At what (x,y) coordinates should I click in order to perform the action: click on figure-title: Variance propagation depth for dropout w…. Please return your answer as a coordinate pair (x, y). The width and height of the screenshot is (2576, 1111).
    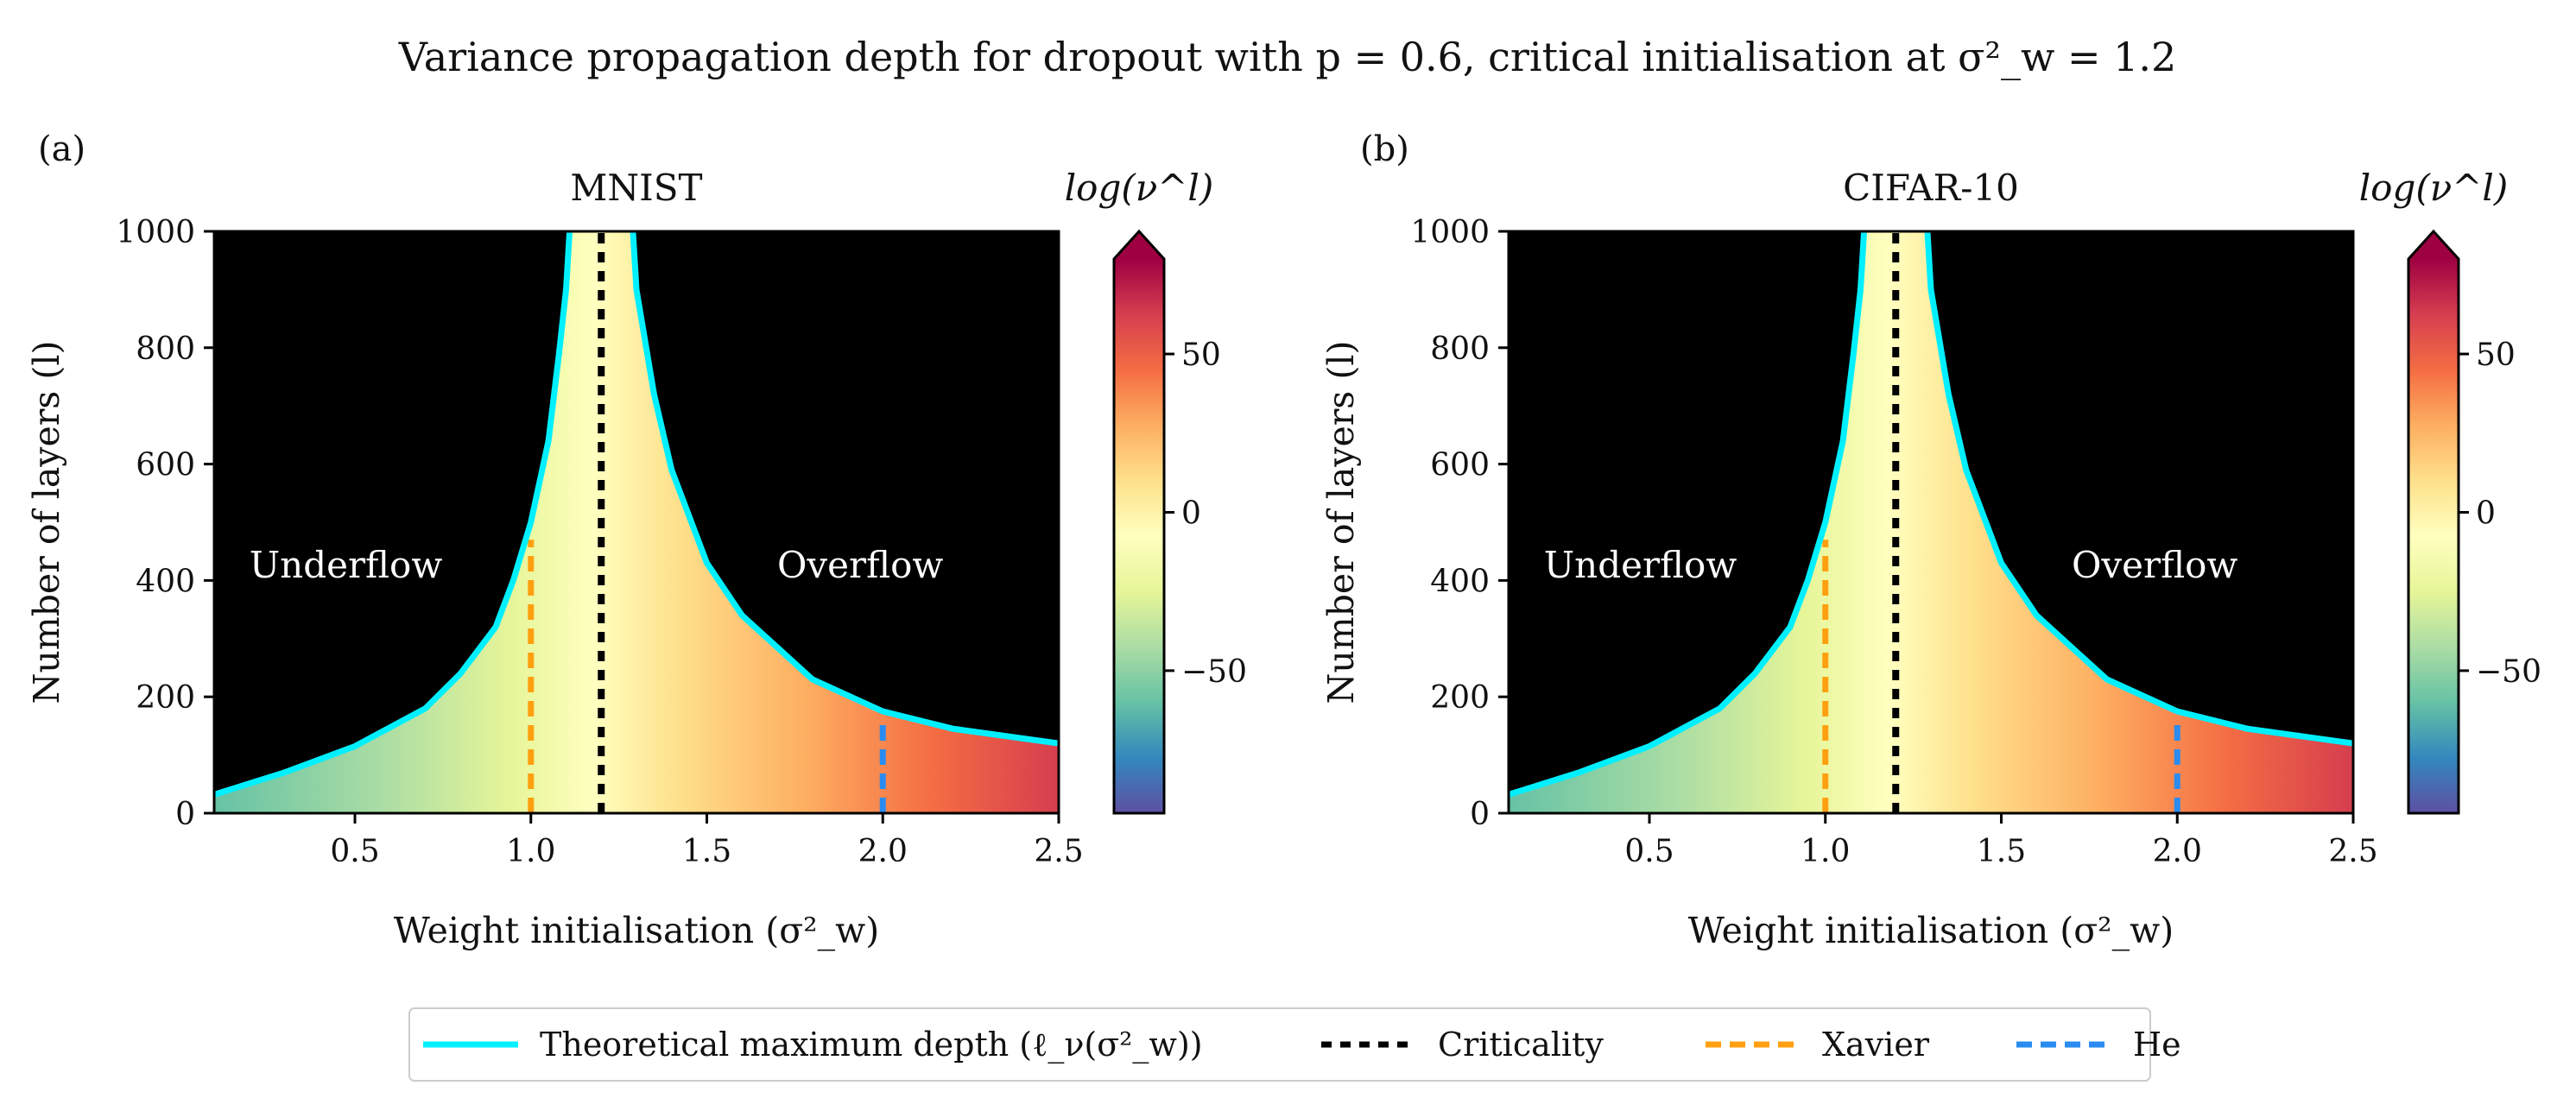
    Looking at the image, I should click on (1287, 57).